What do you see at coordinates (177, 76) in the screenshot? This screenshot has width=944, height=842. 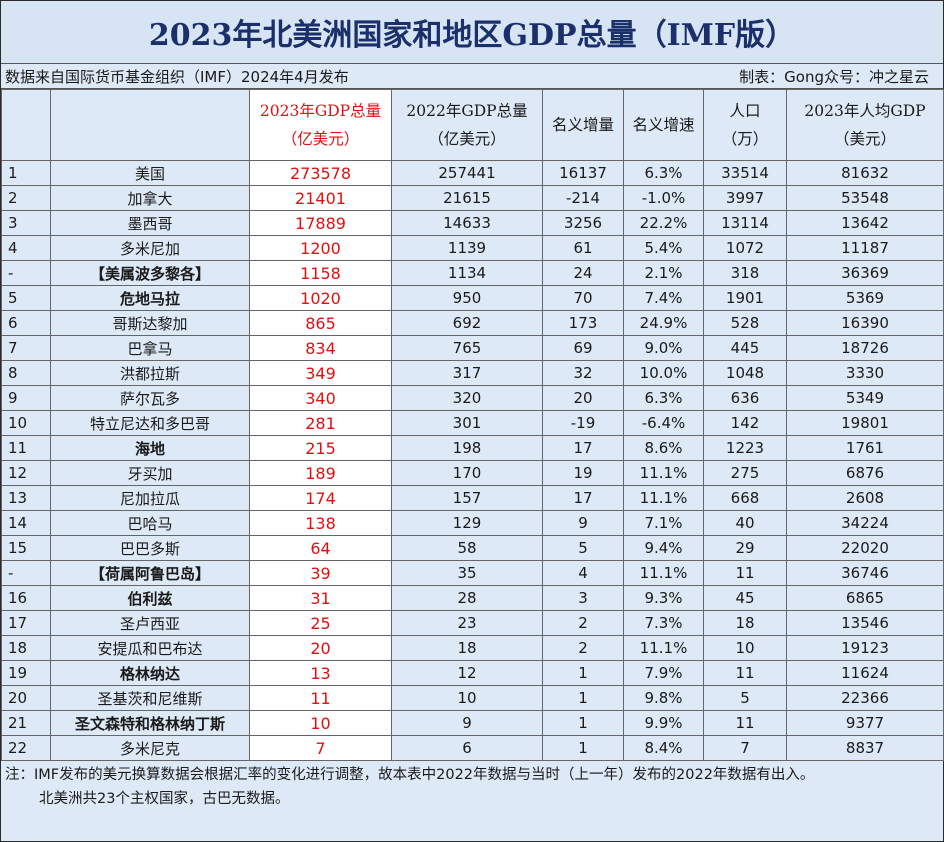 I see `source-text: 数据来自国际货币基金组织（IMF）2024年4月发布` at bounding box center [177, 76].